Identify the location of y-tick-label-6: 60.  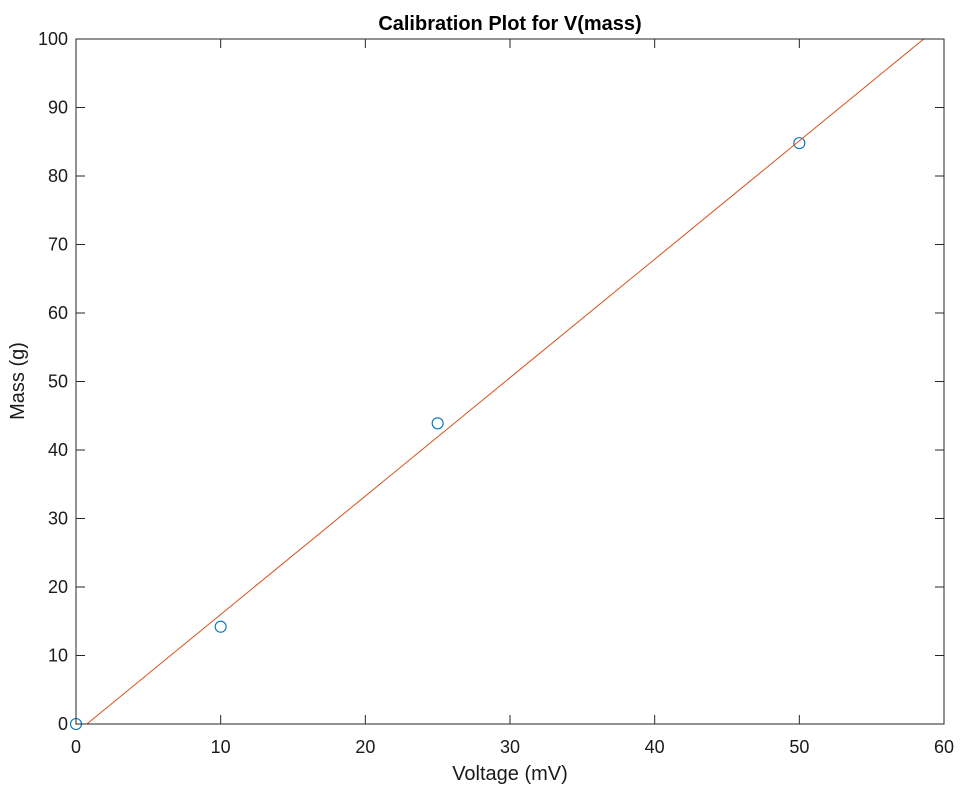
(58, 313).